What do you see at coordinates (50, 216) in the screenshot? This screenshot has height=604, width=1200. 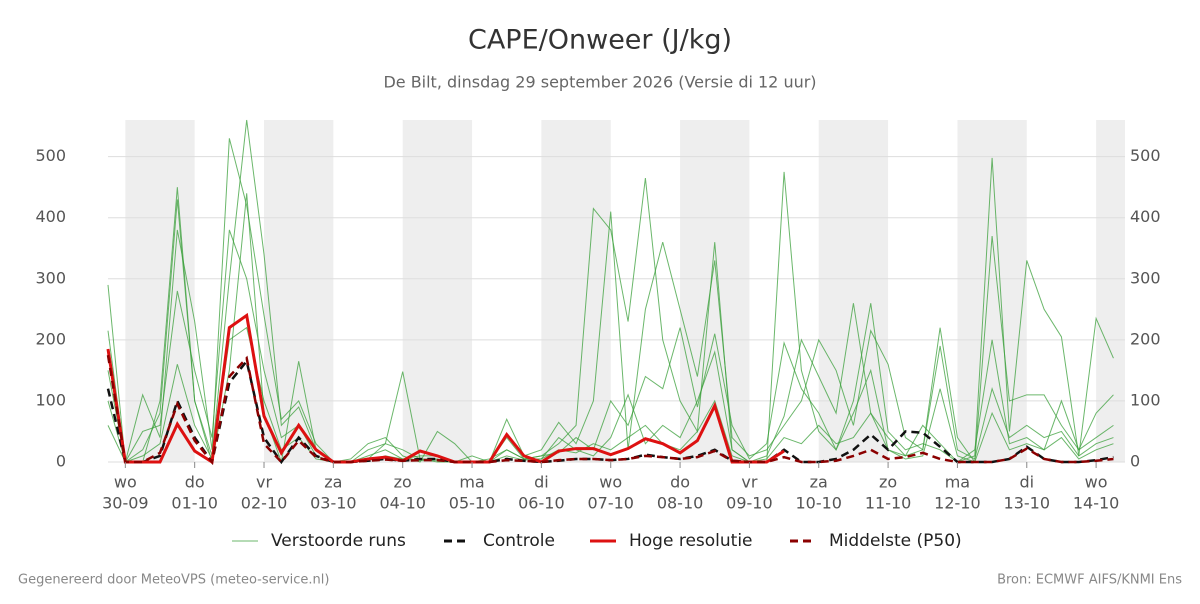 I see `y-tick-label: 400` at bounding box center [50, 216].